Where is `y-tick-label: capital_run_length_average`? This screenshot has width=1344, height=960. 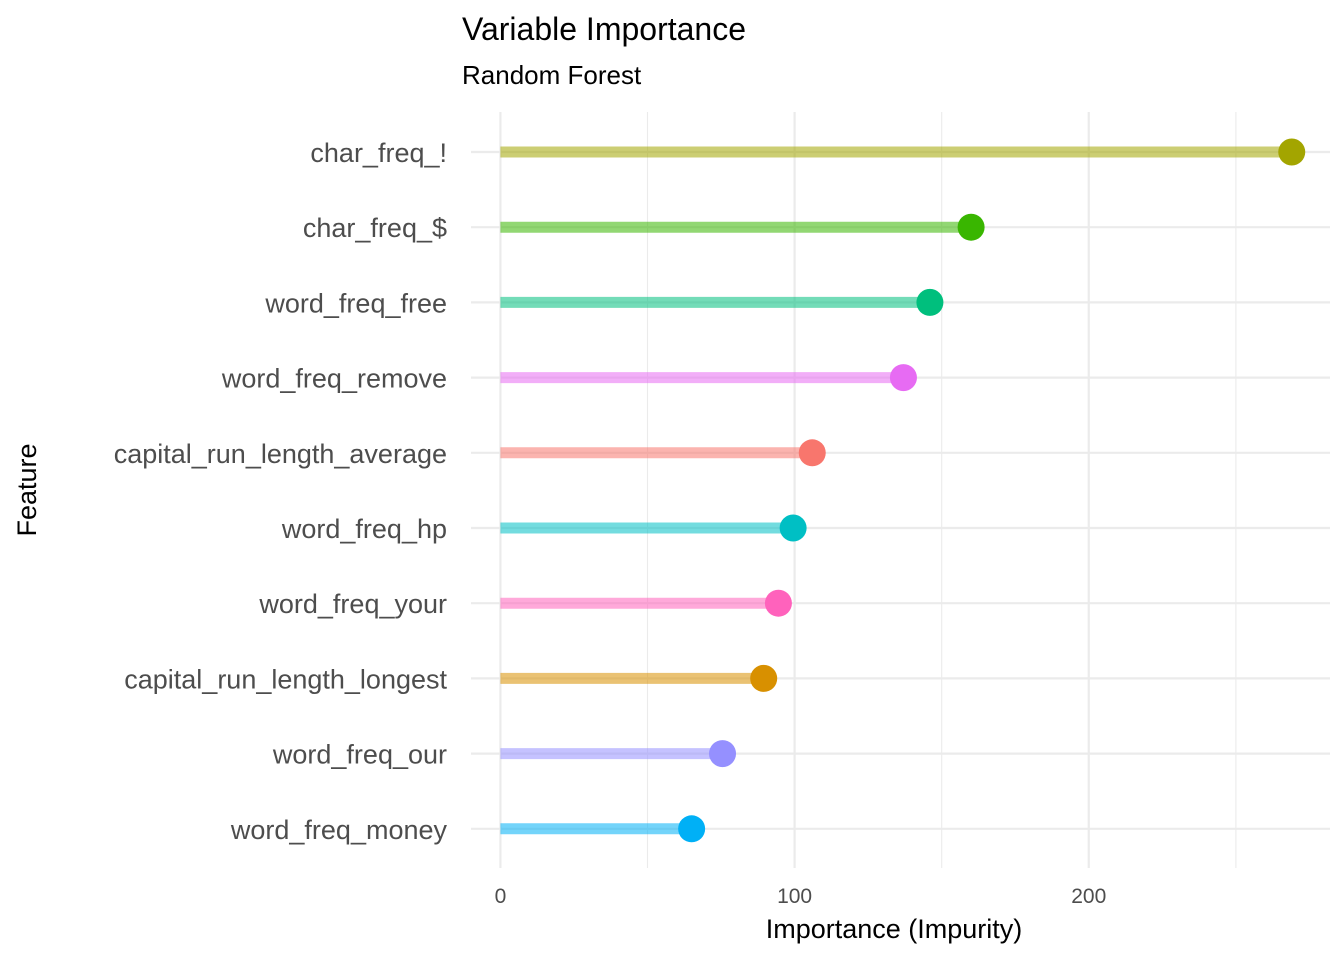 y-tick-label: capital_run_length_average is located at coordinates (280, 454).